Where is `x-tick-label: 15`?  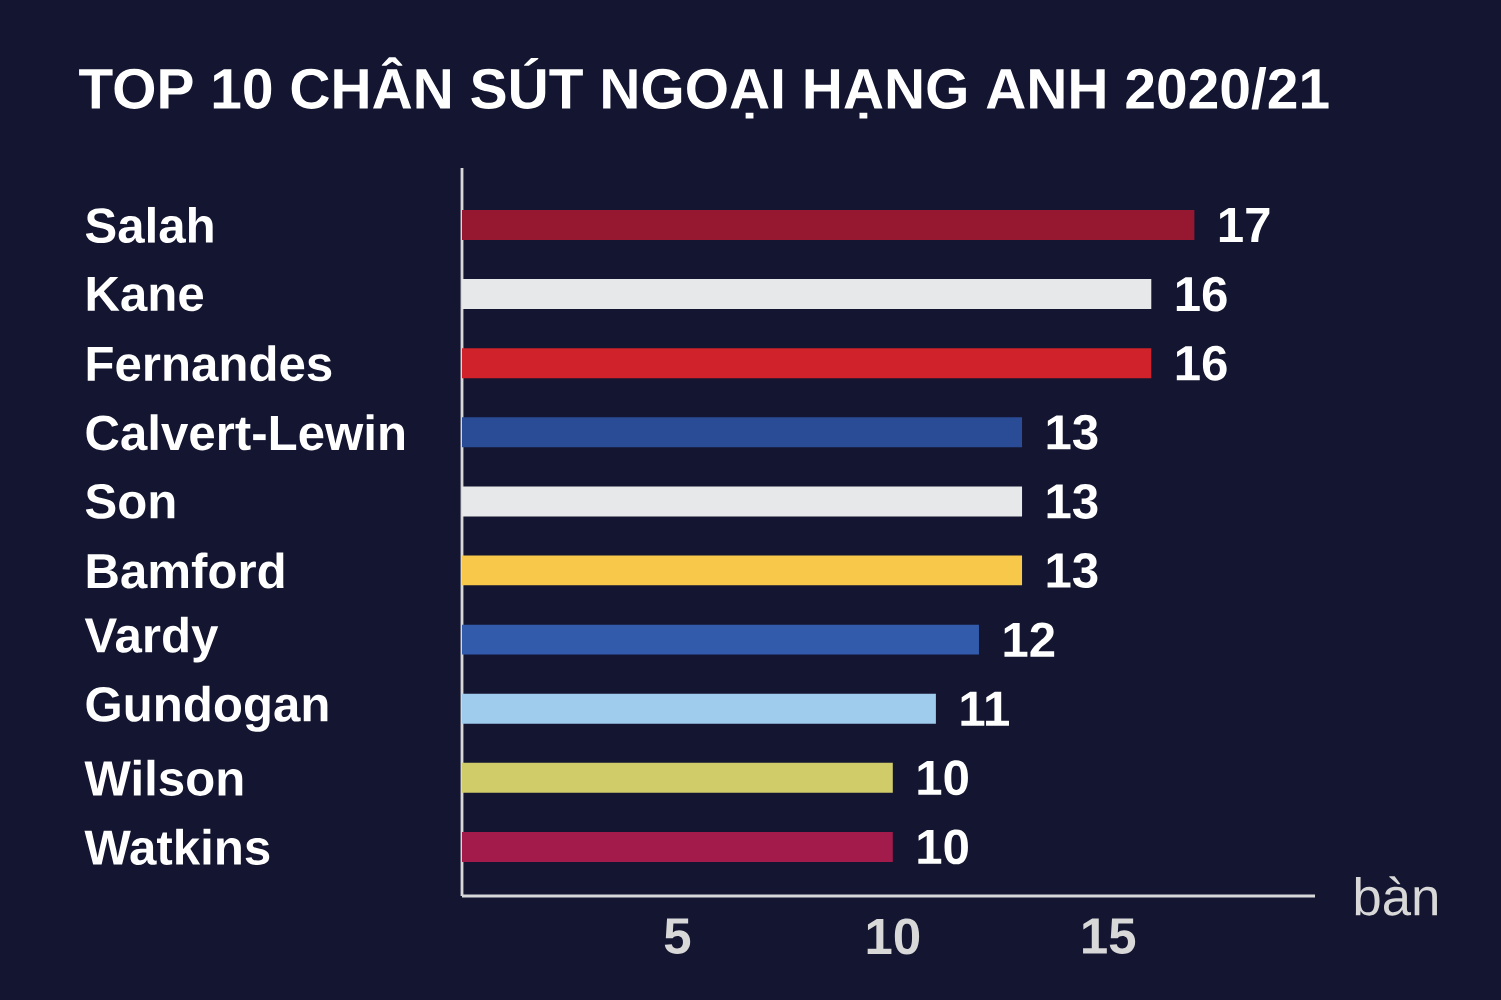
x-tick-label: 15 is located at coordinates (1109, 936).